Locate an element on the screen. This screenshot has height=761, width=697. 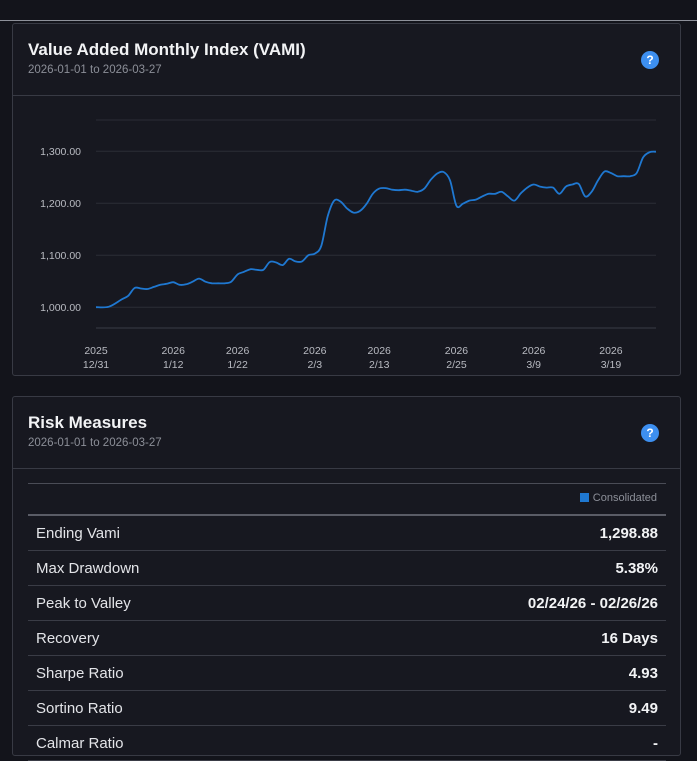
legend-label: Consolidated is located at coordinates (624, 498).